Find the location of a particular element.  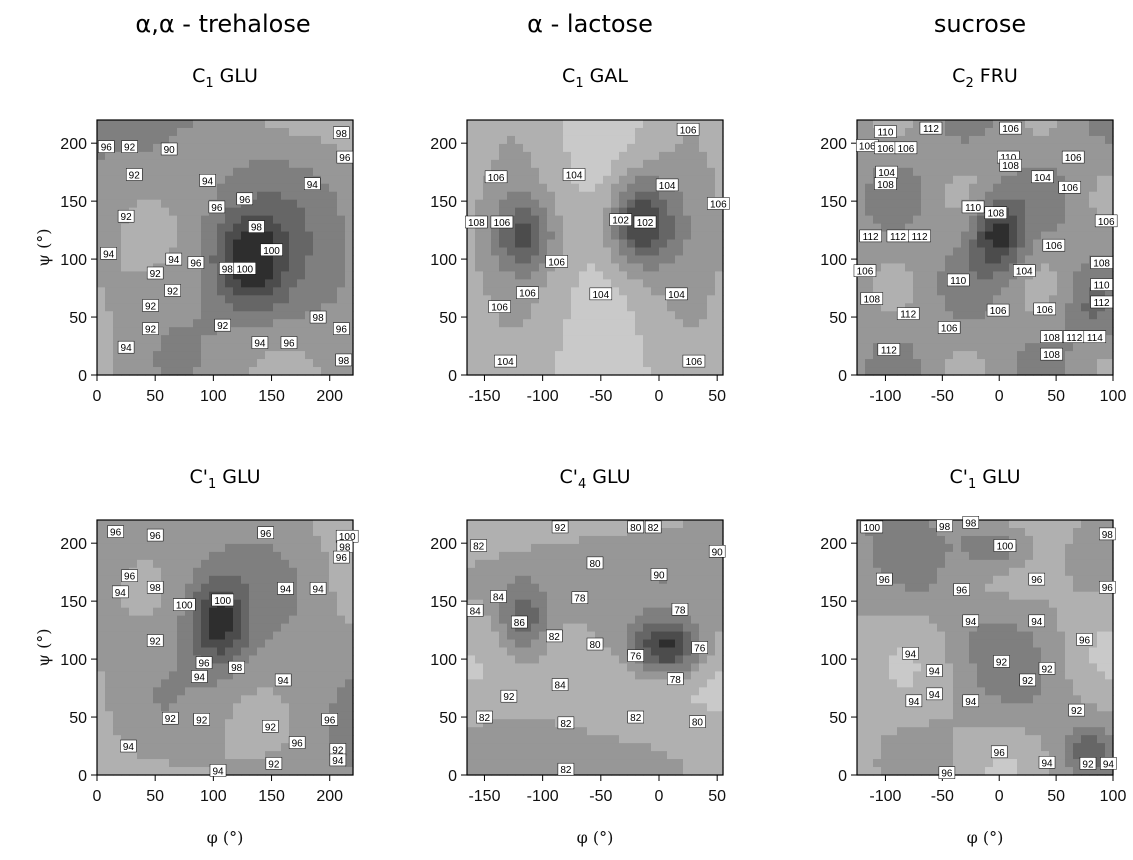

y-tick-label: 50 is located at coordinates (838, 318).